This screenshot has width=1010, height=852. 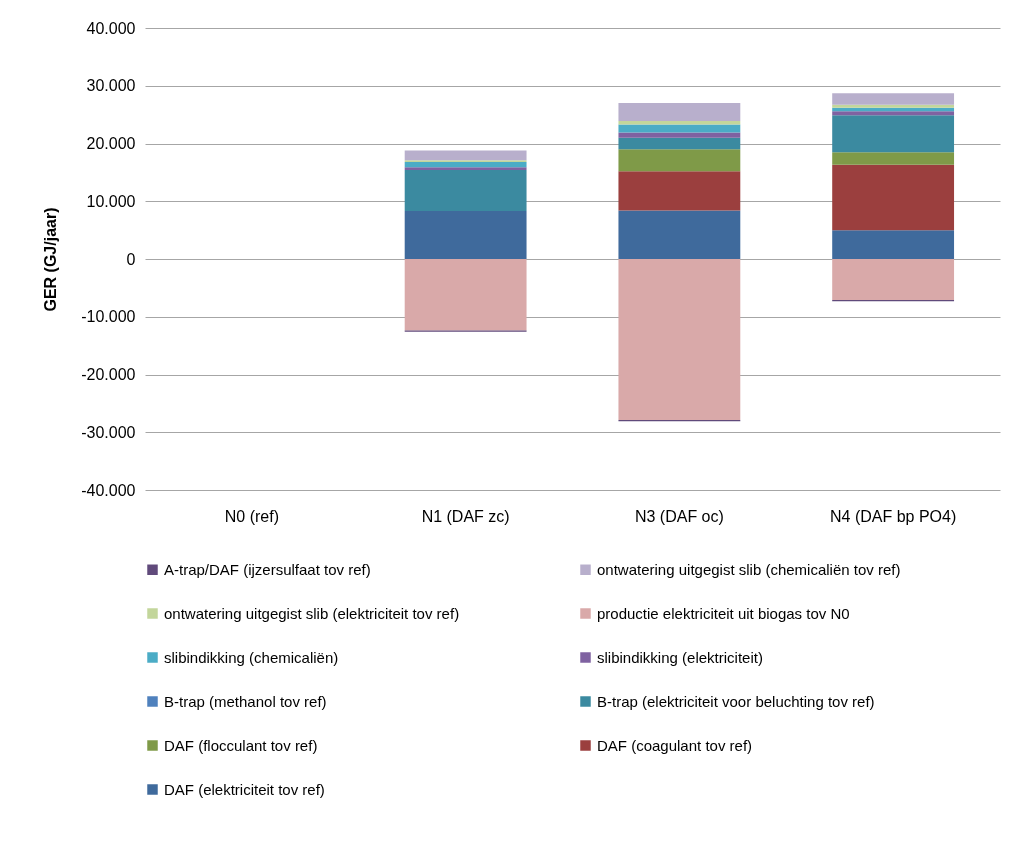 What do you see at coordinates (111, 201) in the screenshot?
I see `y-tick-label: 10.000` at bounding box center [111, 201].